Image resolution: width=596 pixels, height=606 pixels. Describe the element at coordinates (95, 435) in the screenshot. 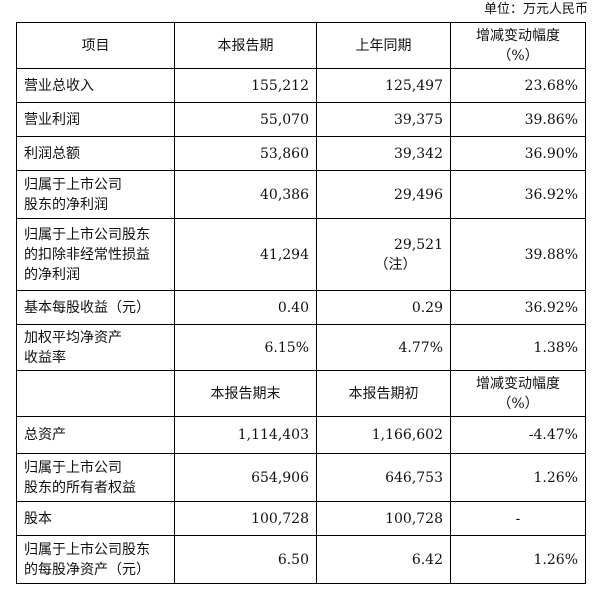

I see `row-label: 总资产` at that location.